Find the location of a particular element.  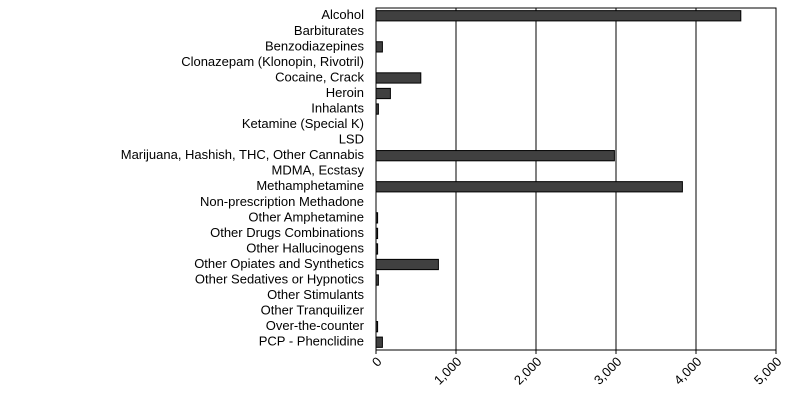

x-tick-label: 2,000 is located at coordinates (528, 371).